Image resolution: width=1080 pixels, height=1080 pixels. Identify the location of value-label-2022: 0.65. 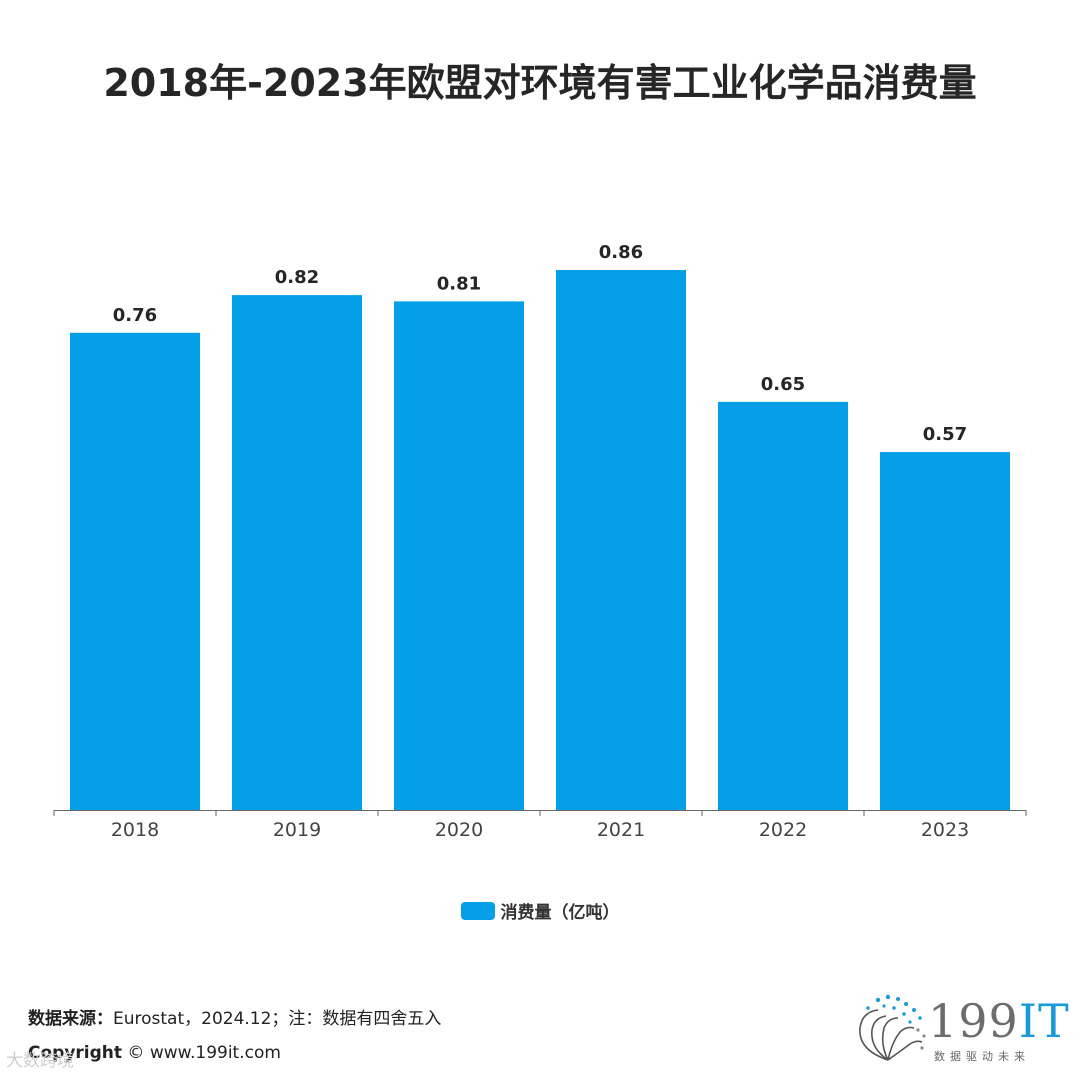
(783, 384).